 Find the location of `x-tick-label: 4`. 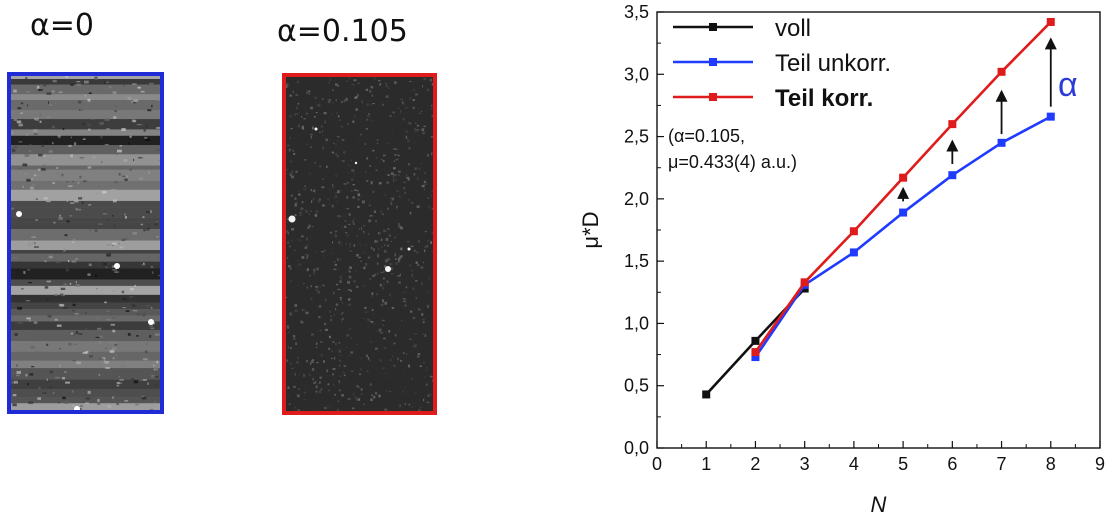

x-tick-label: 4 is located at coordinates (854, 464).